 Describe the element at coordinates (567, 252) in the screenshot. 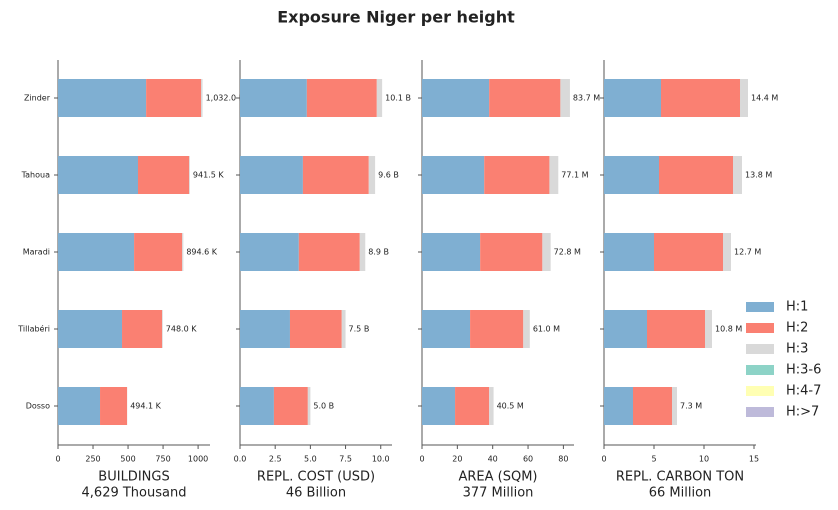

I see `total-label: 72.8 M` at that location.